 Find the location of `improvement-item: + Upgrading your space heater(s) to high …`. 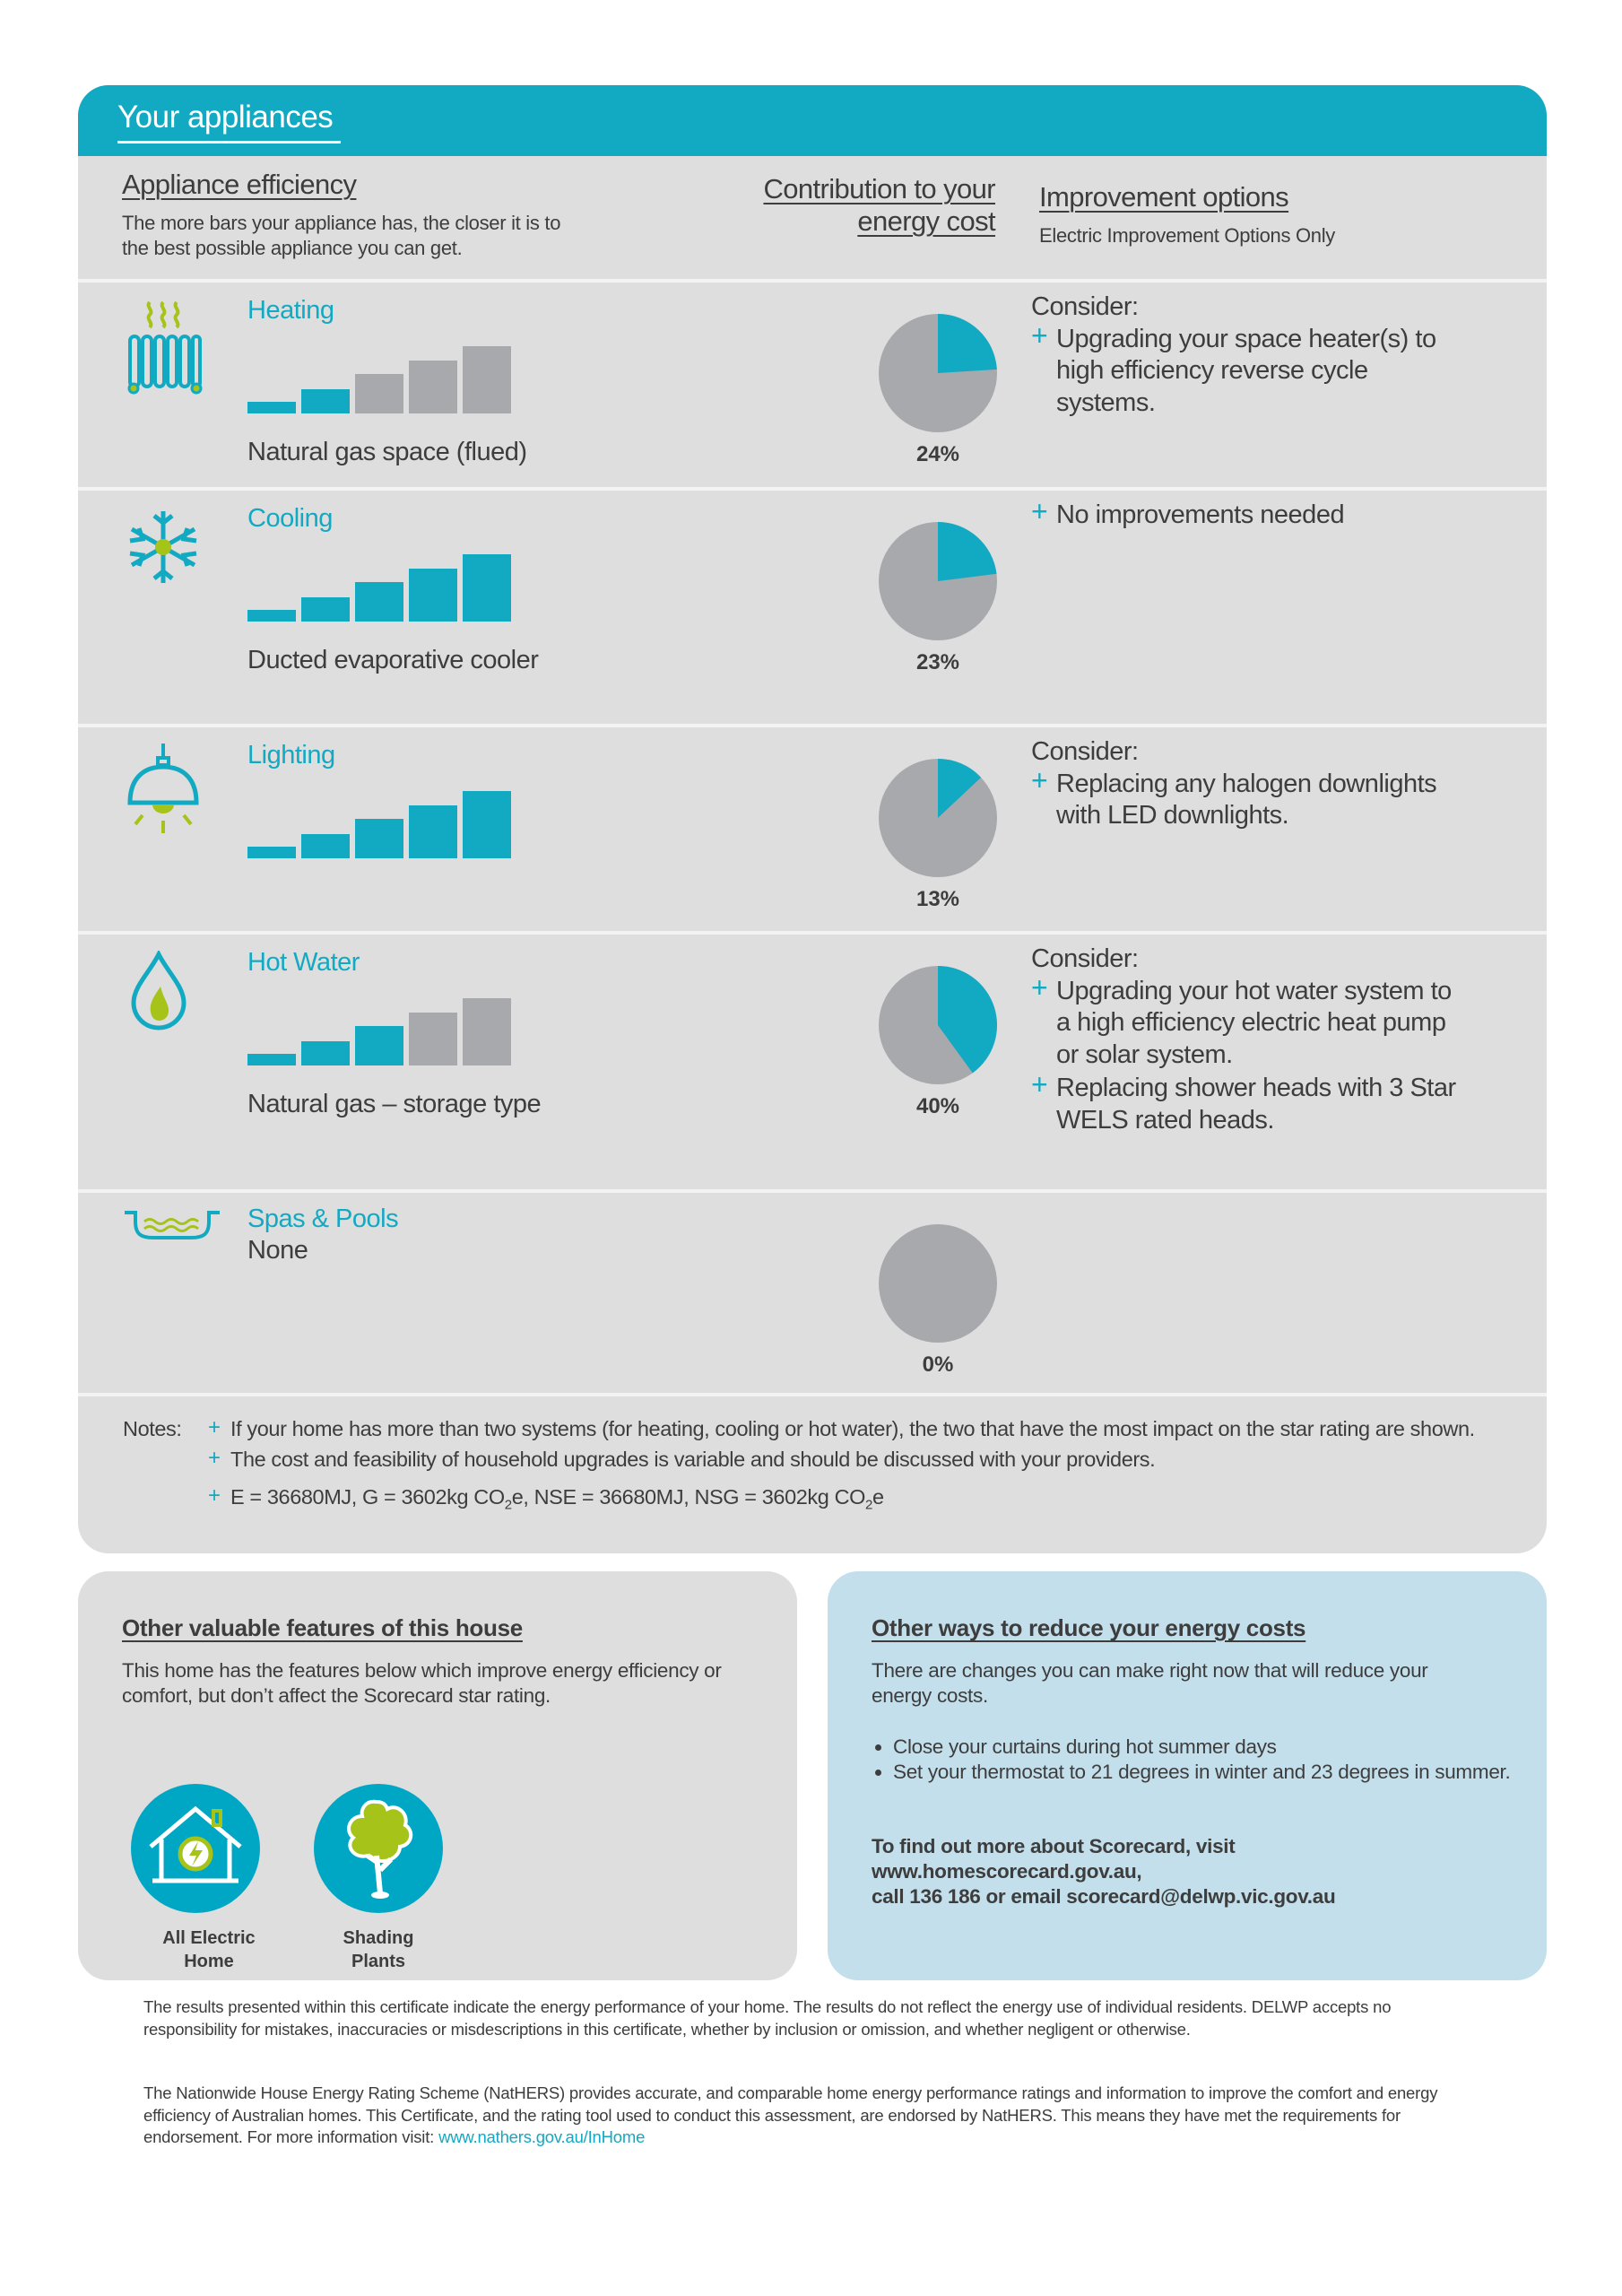

improvement-item: + Upgrading your space heater(s) to high … is located at coordinates (1233, 367).